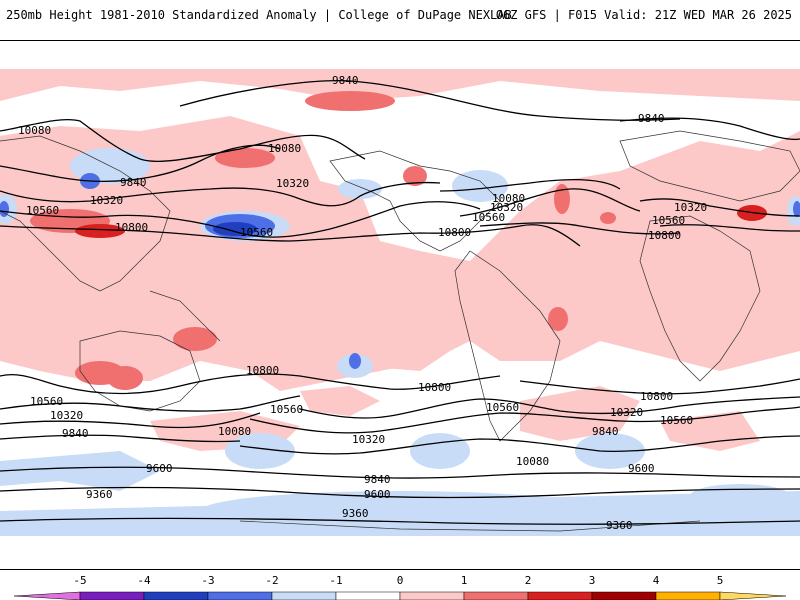  What do you see at coordinates (528, 580) in the screenshot?
I see `colorbar-tick-label: 2` at bounding box center [528, 580].